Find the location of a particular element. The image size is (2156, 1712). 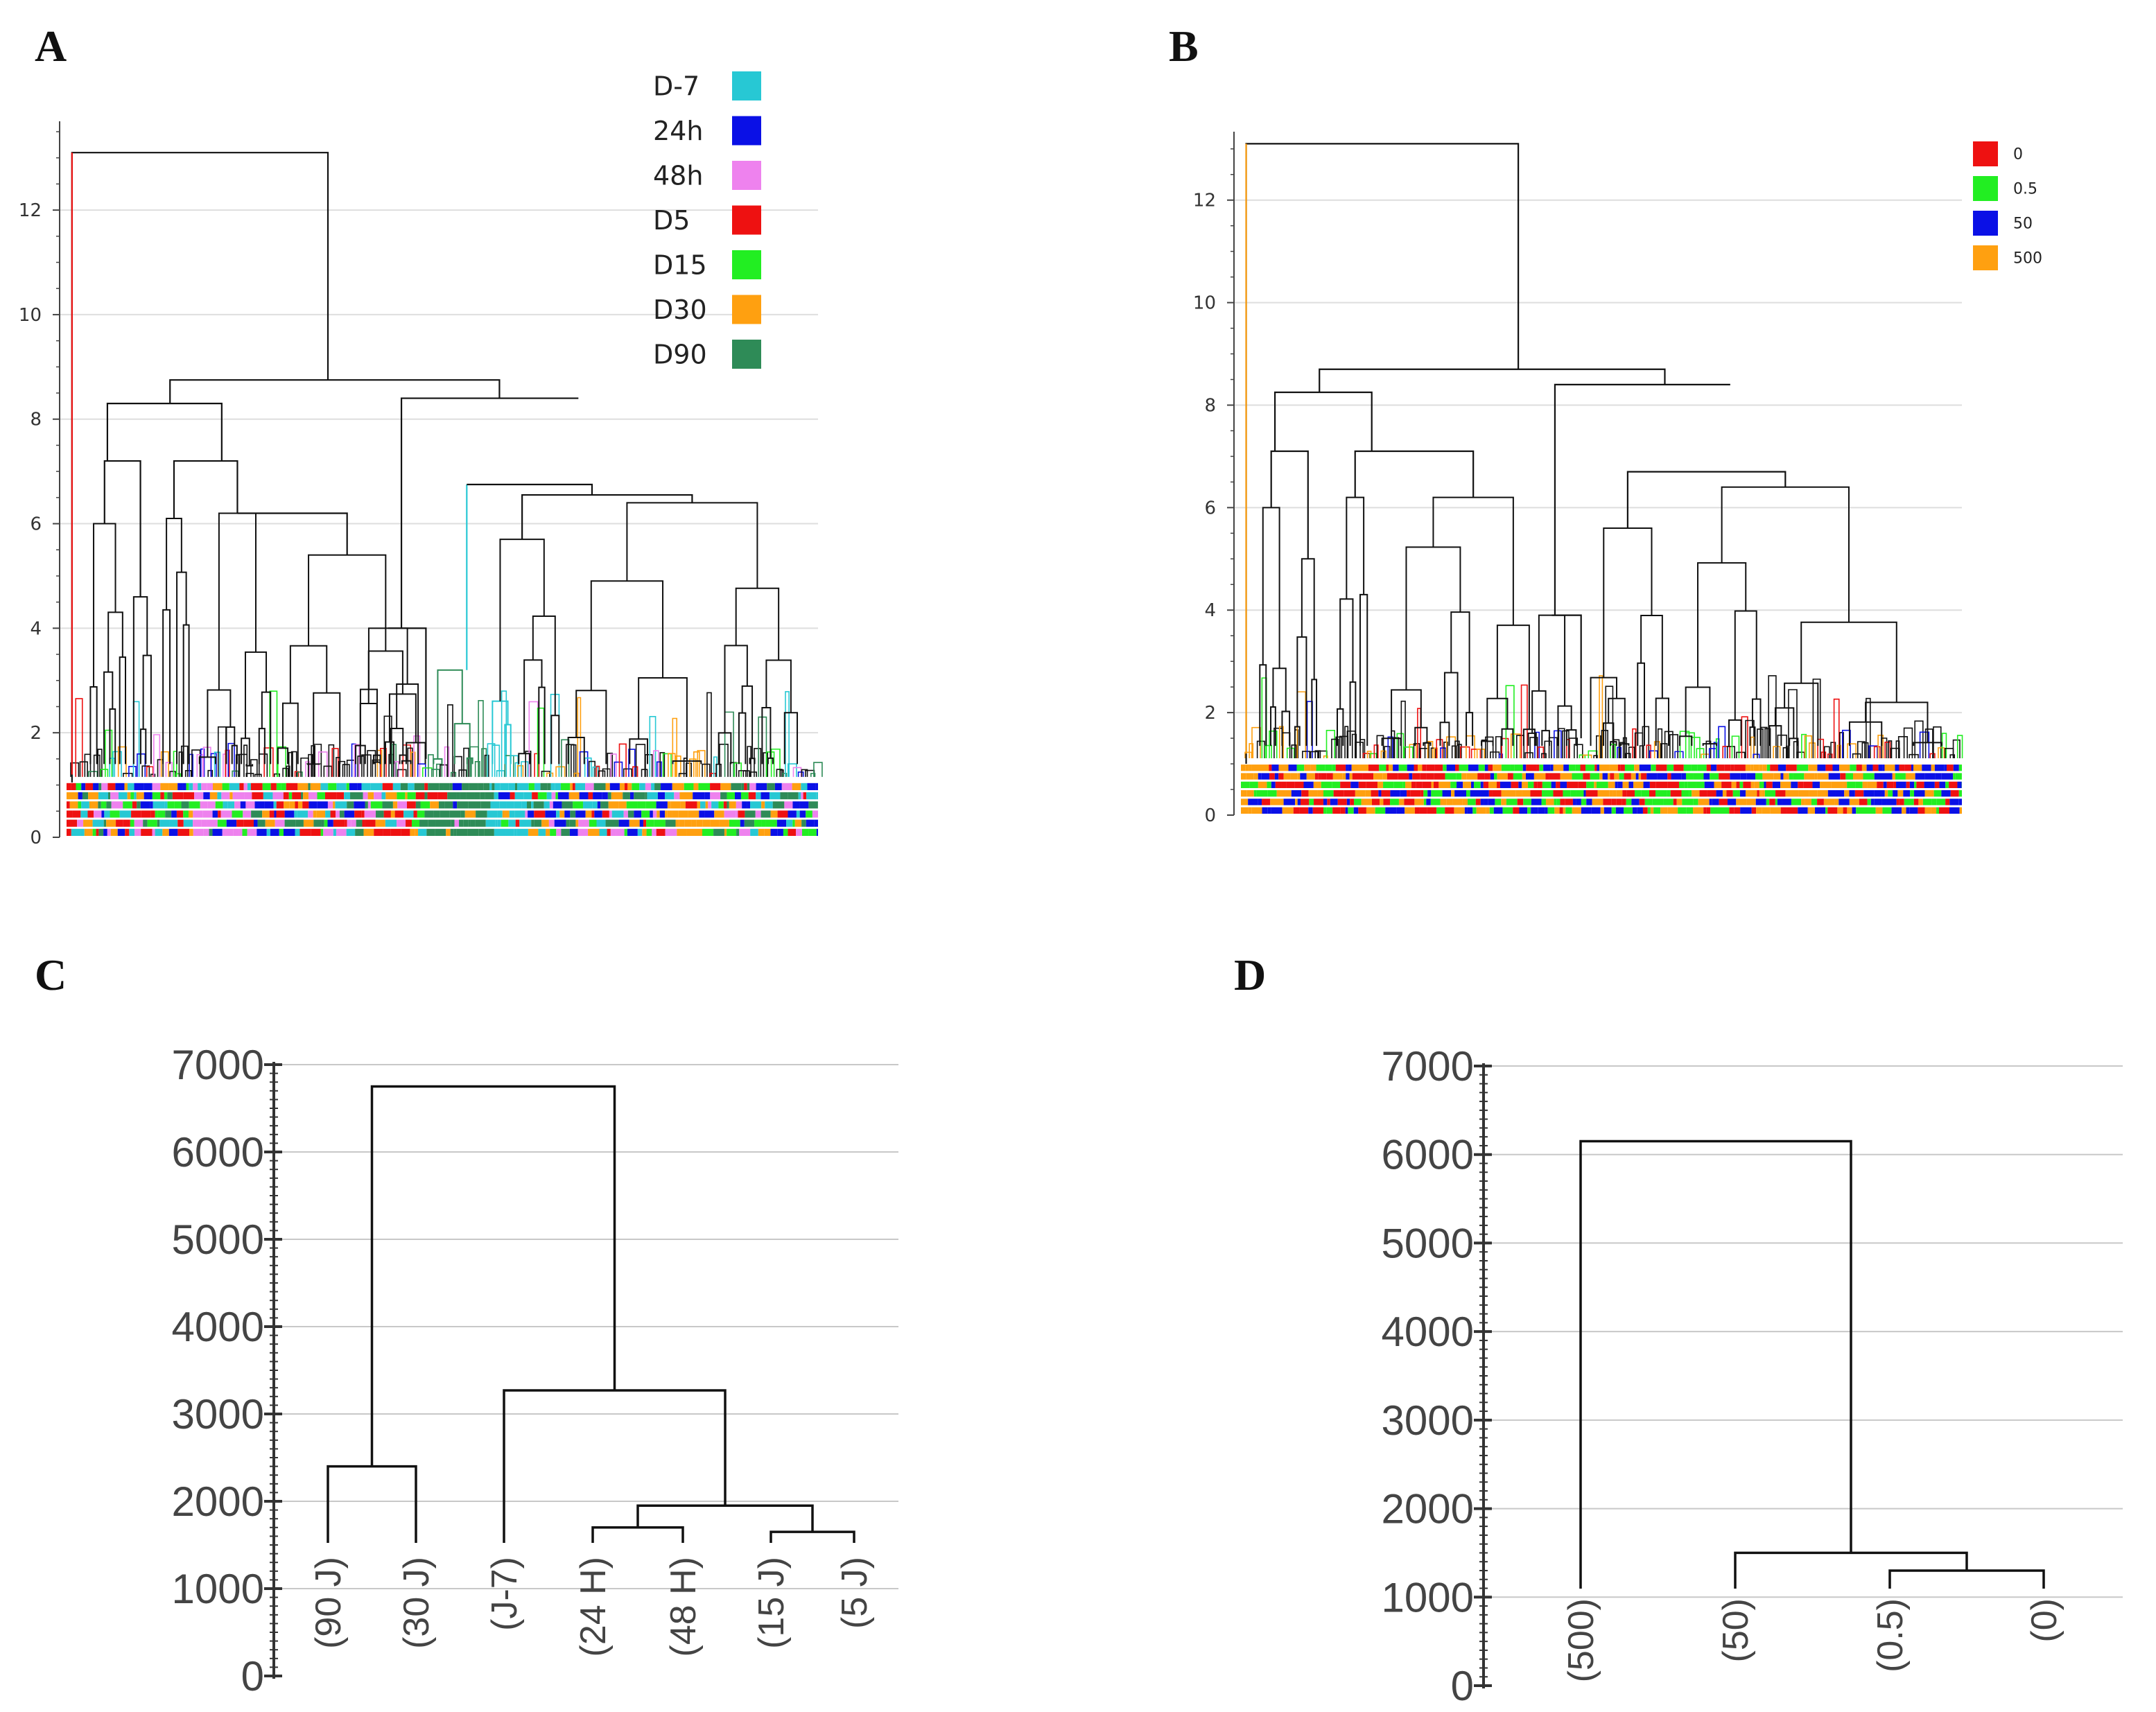

a-main-link is located at coordinates (200, 467).